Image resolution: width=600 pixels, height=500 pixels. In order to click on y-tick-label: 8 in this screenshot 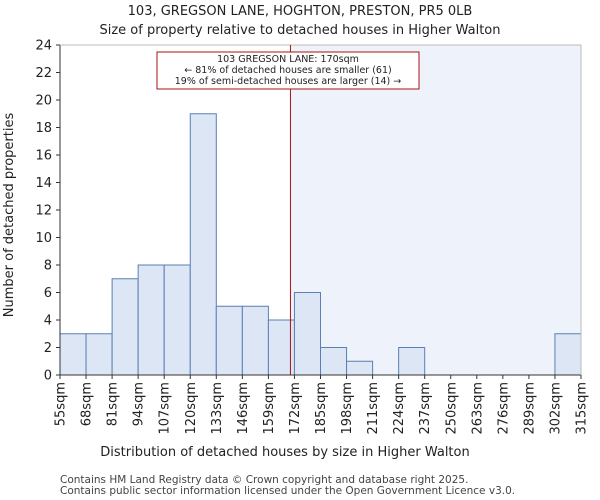, I will do `click(48, 266)`.